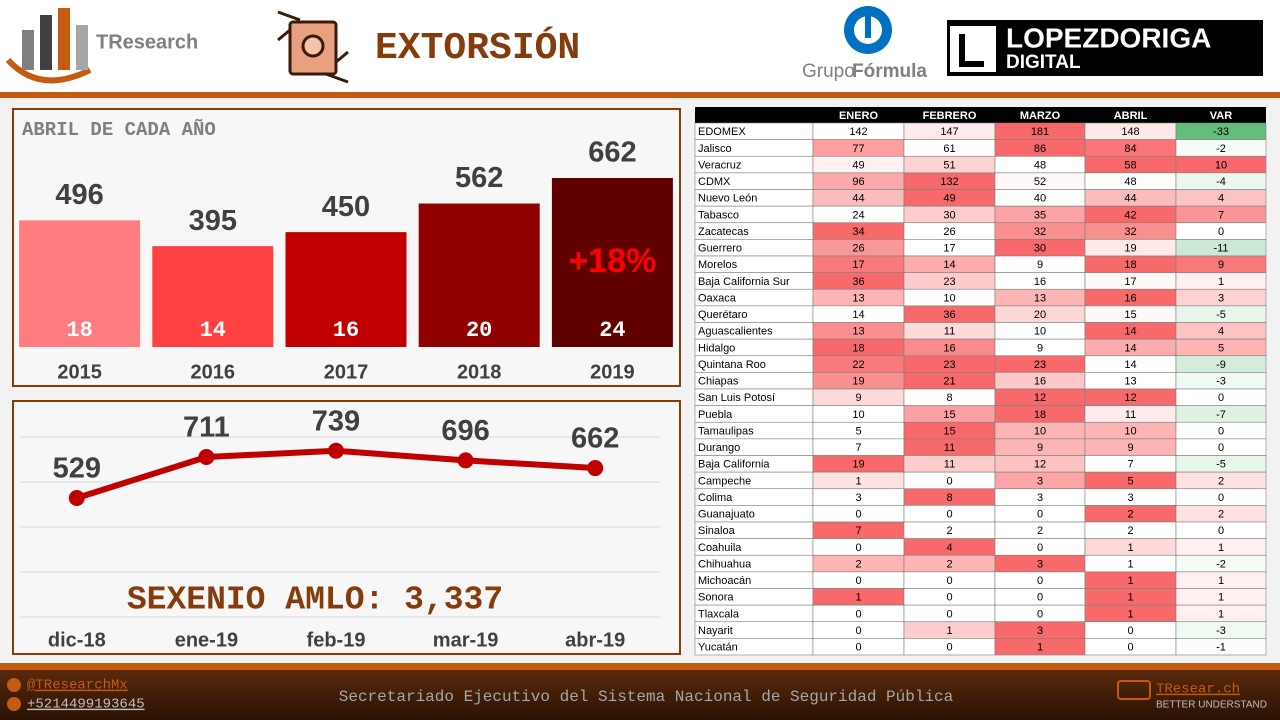  Describe the element at coordinates (949, 382) in the screenshot. I see `cell-value: 21` at that location.